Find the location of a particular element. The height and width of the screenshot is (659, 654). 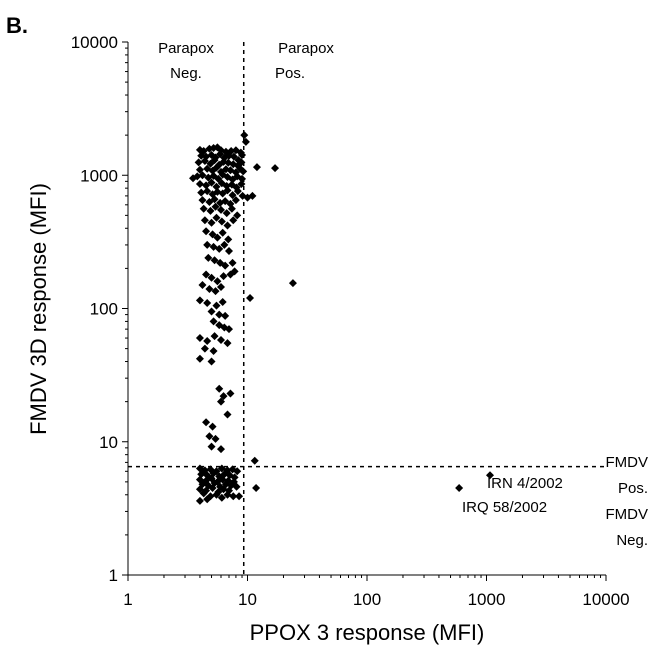

fmdv-pos-label-line1: FMDV is located at coordinates (627, 462).